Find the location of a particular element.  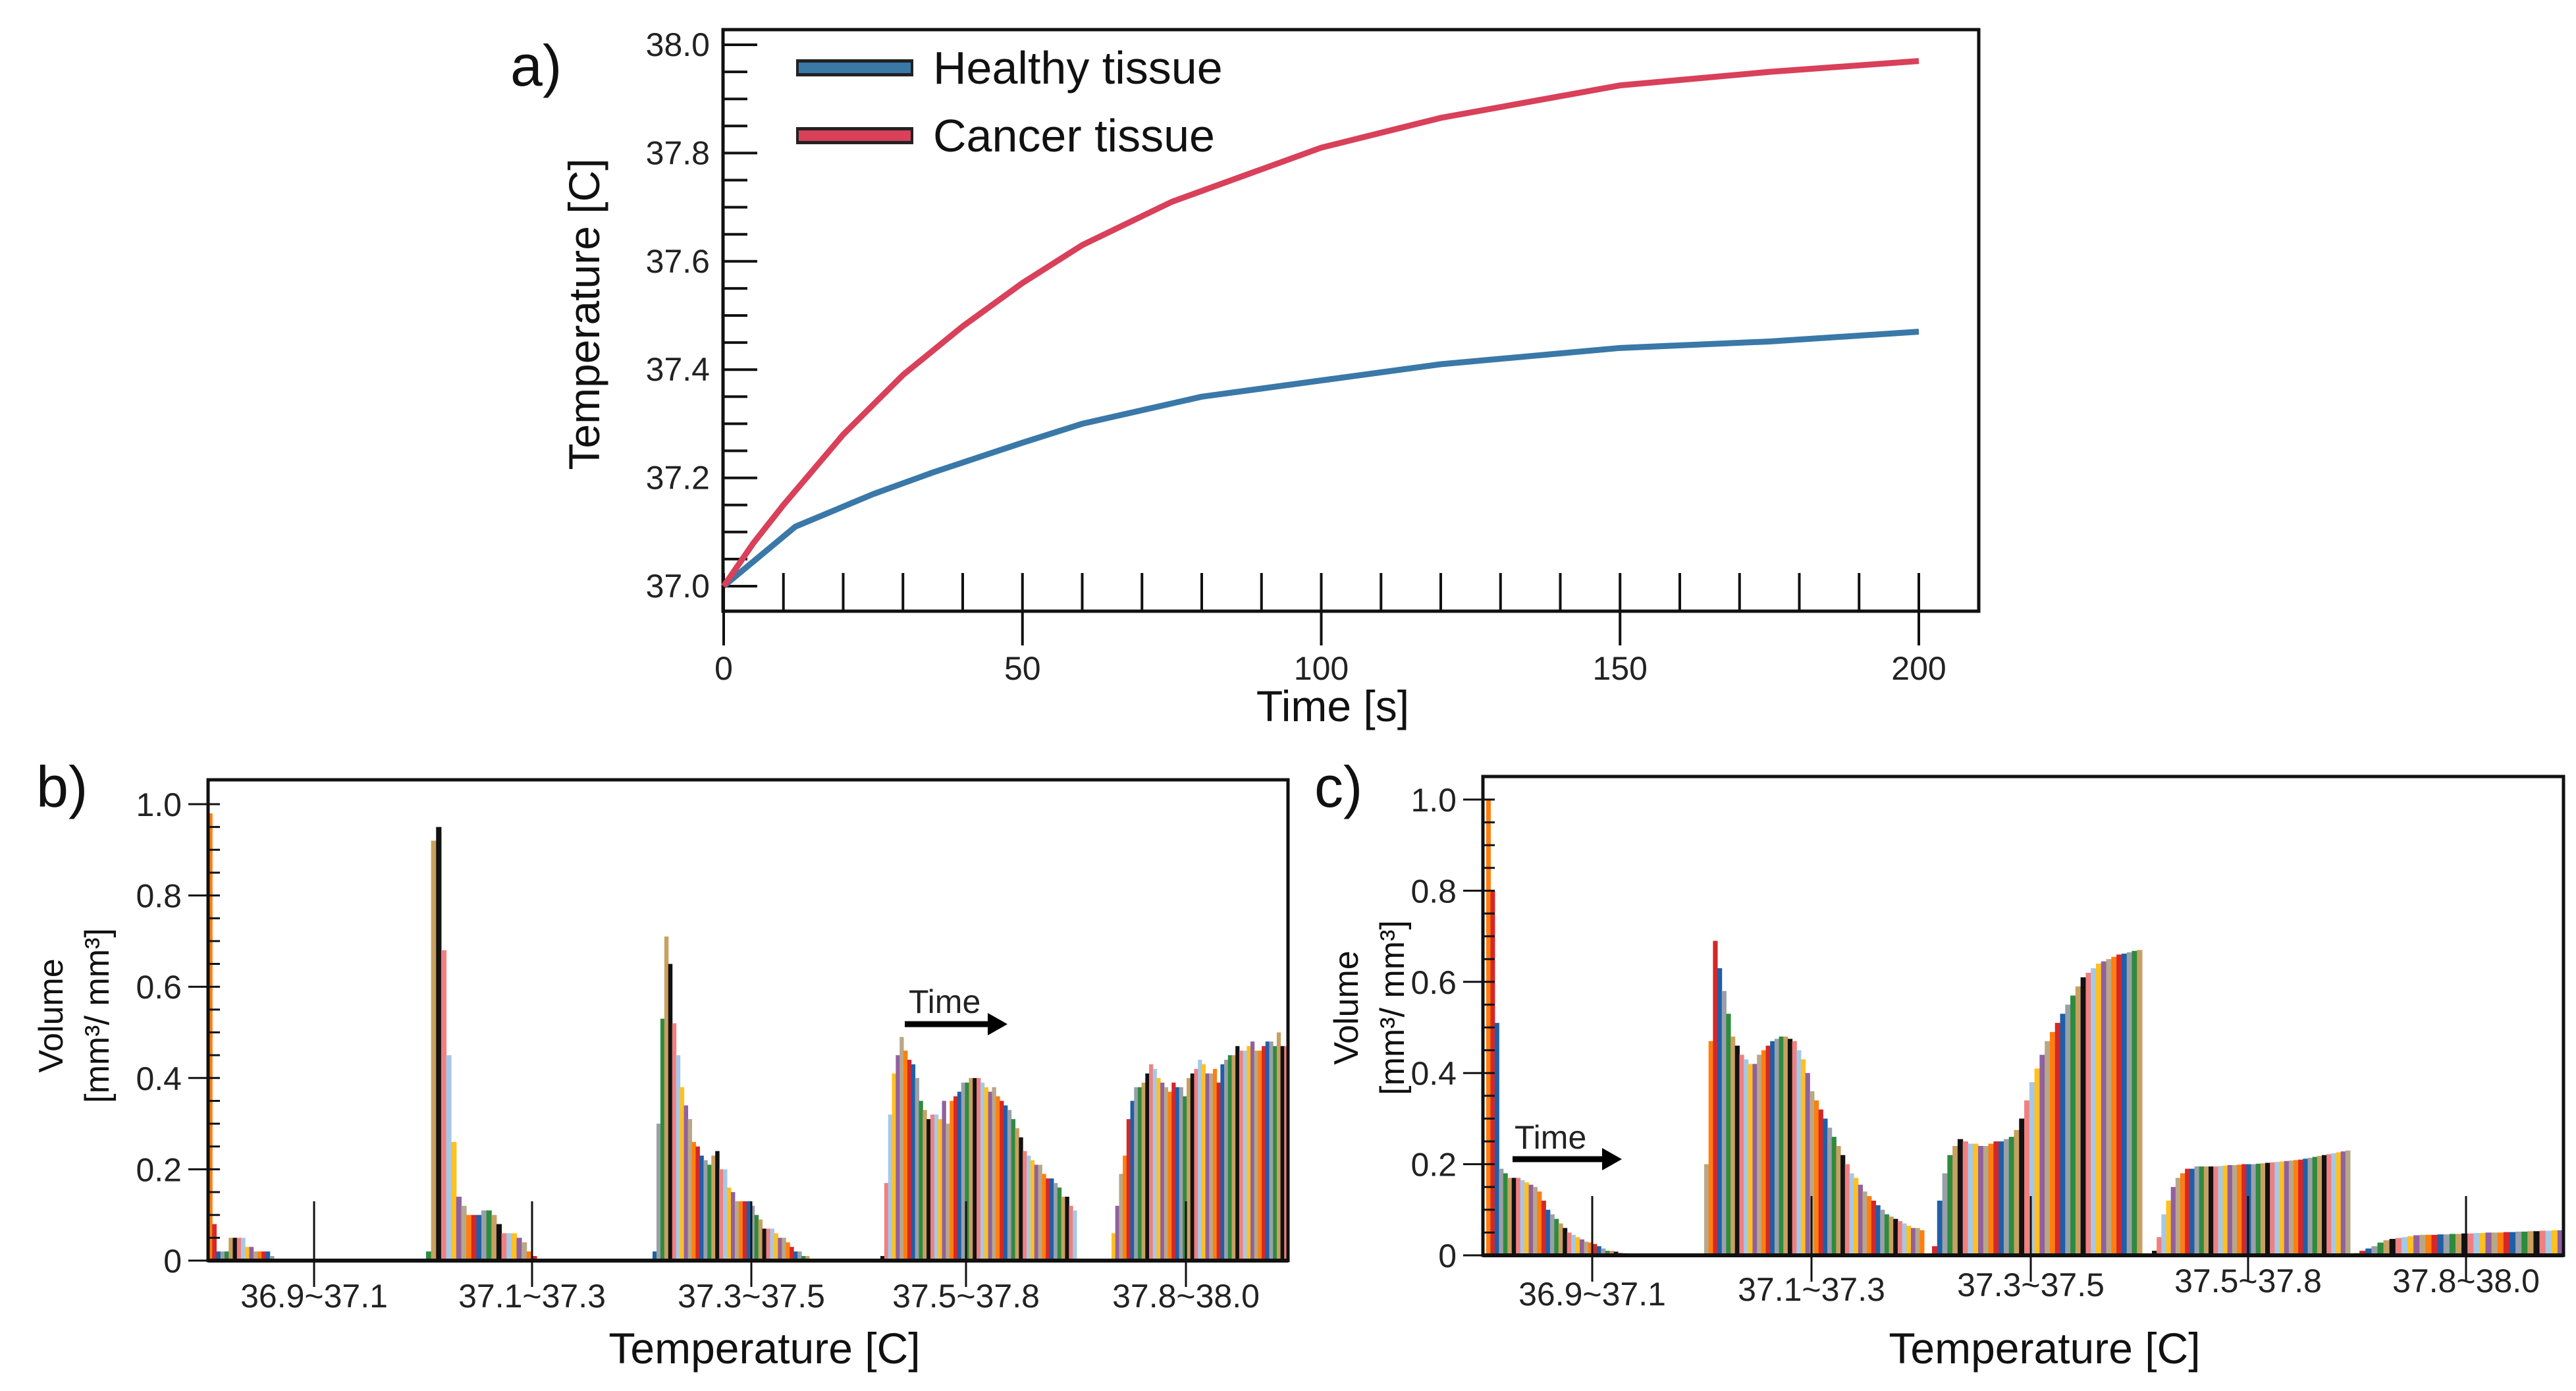

category-label: 37.8~38.0 is located at coordinates (2466, 1281).